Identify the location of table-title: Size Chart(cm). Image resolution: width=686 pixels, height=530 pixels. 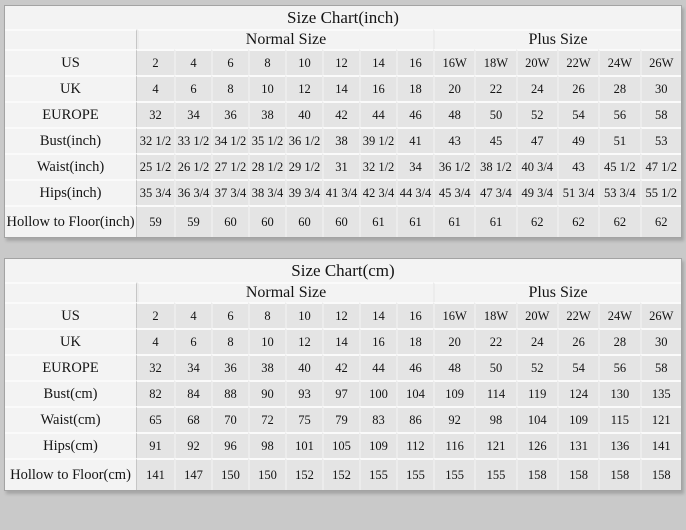
(343, 270).